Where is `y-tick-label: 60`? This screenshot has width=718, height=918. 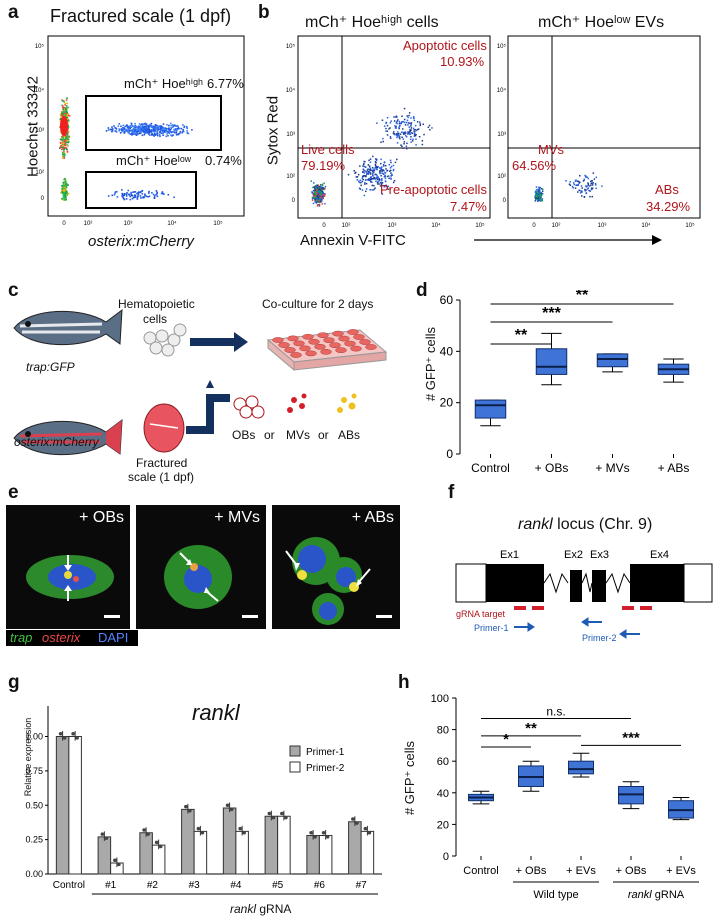
y-tick-label: 60 is located at coordinates (443, 762).